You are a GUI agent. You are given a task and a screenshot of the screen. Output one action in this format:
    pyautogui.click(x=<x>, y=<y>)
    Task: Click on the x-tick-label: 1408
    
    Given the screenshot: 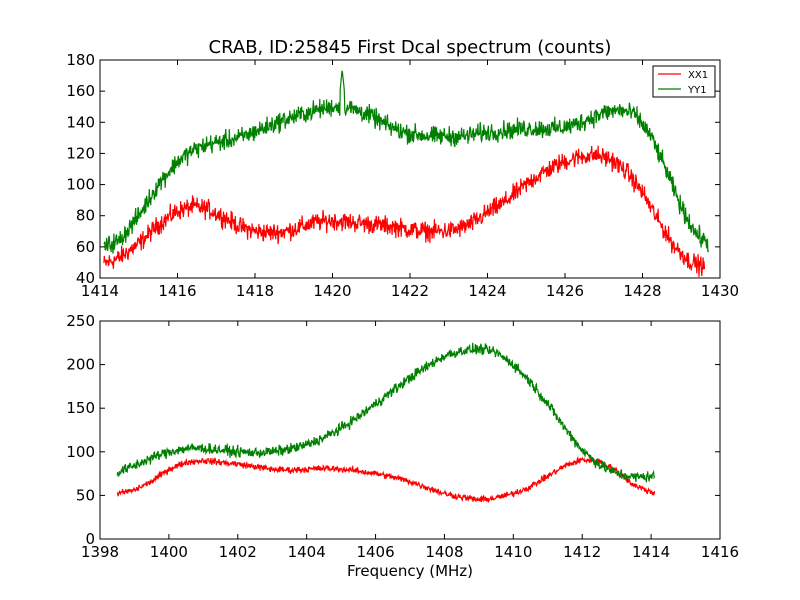 What is the action you would take?
    pyautogui.click(x=444, y=552)
    